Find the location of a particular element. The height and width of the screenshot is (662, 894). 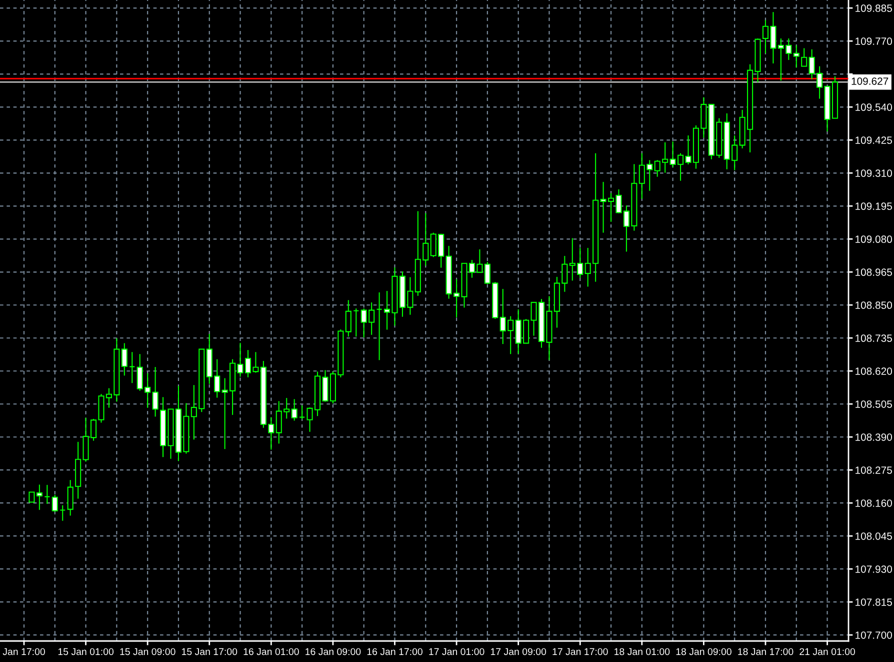

y-tick-label: 108.275 is located at coordinates (874, 470).